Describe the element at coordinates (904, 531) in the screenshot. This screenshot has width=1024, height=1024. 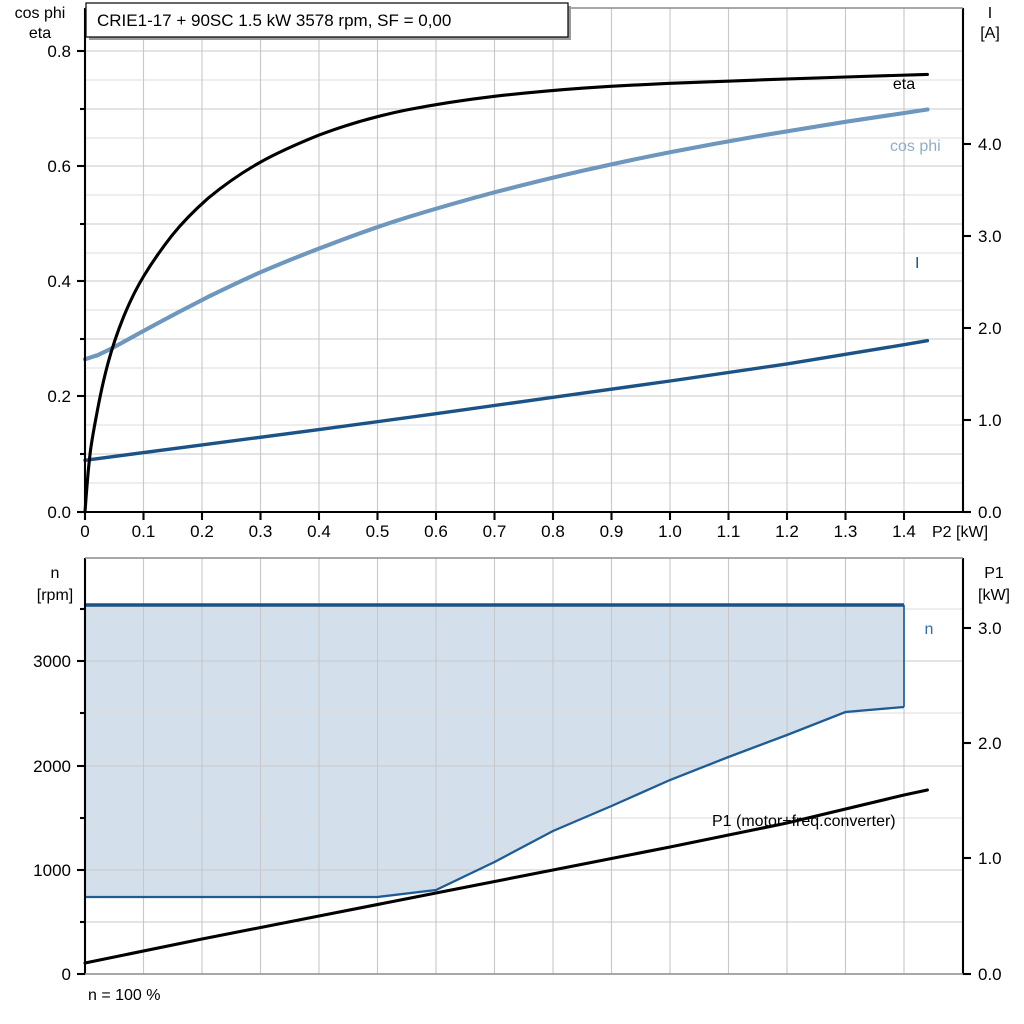
I see `svg-text: 1.4` at that location.